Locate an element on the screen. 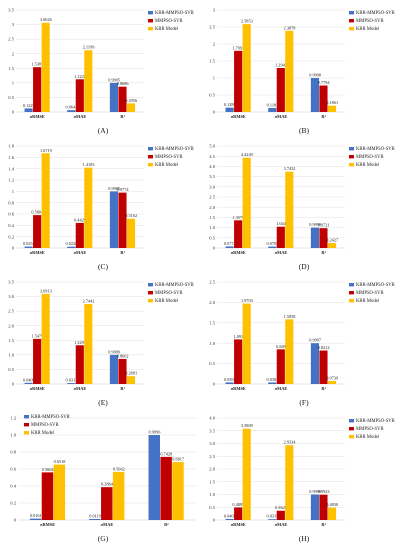  bar-value-label: 0.9923 is located at coordinates (324, 491).